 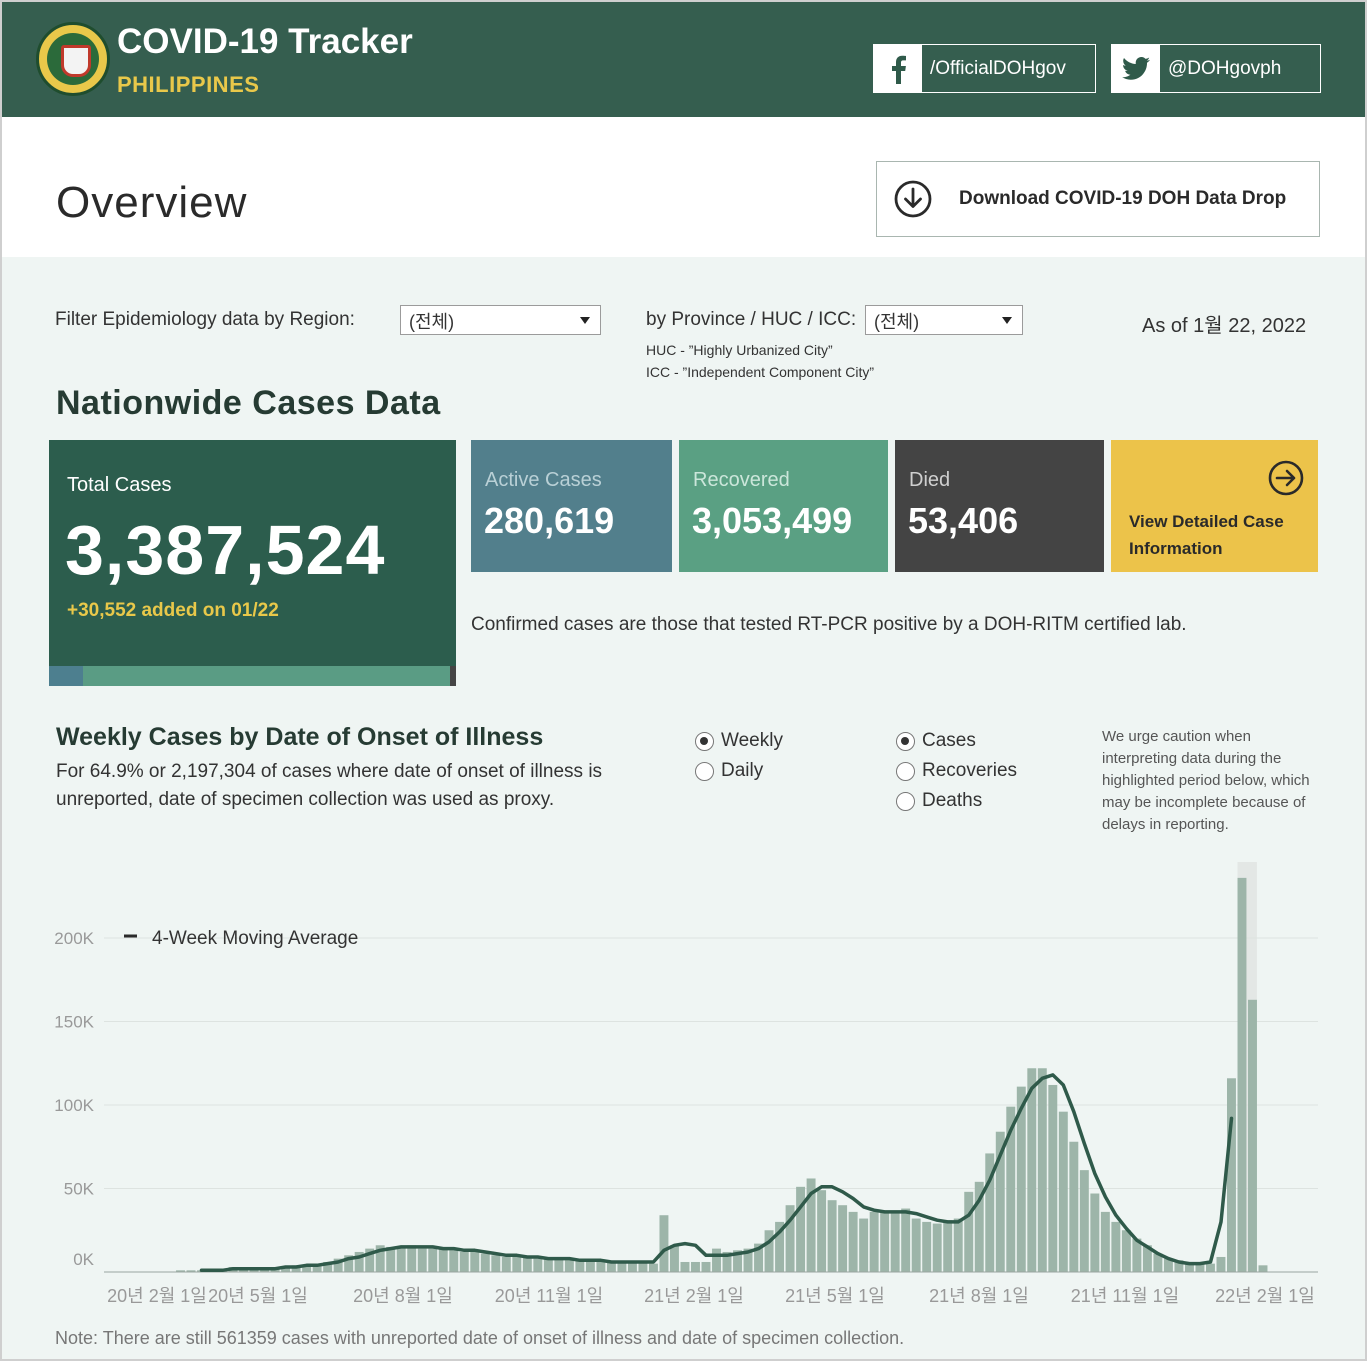 What do you see at coordinates (500, 320) in the screenshot?
I see `region-select: (전체)` at bounding box center [500, 320].